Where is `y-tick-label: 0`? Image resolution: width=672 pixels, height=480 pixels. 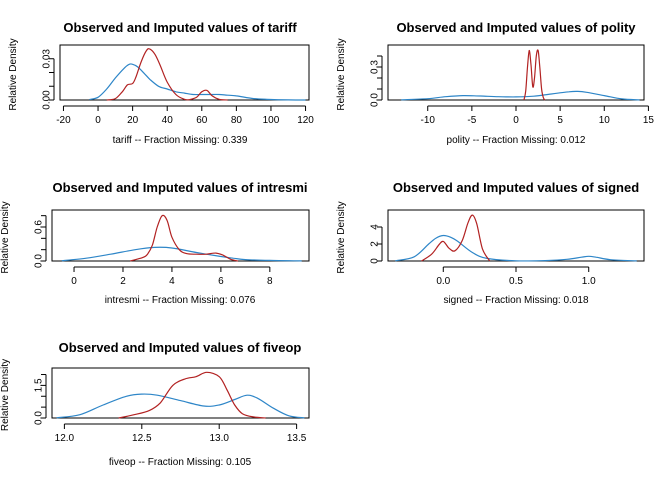 y-tick-label: 0 is located at coordinates (375, 261).